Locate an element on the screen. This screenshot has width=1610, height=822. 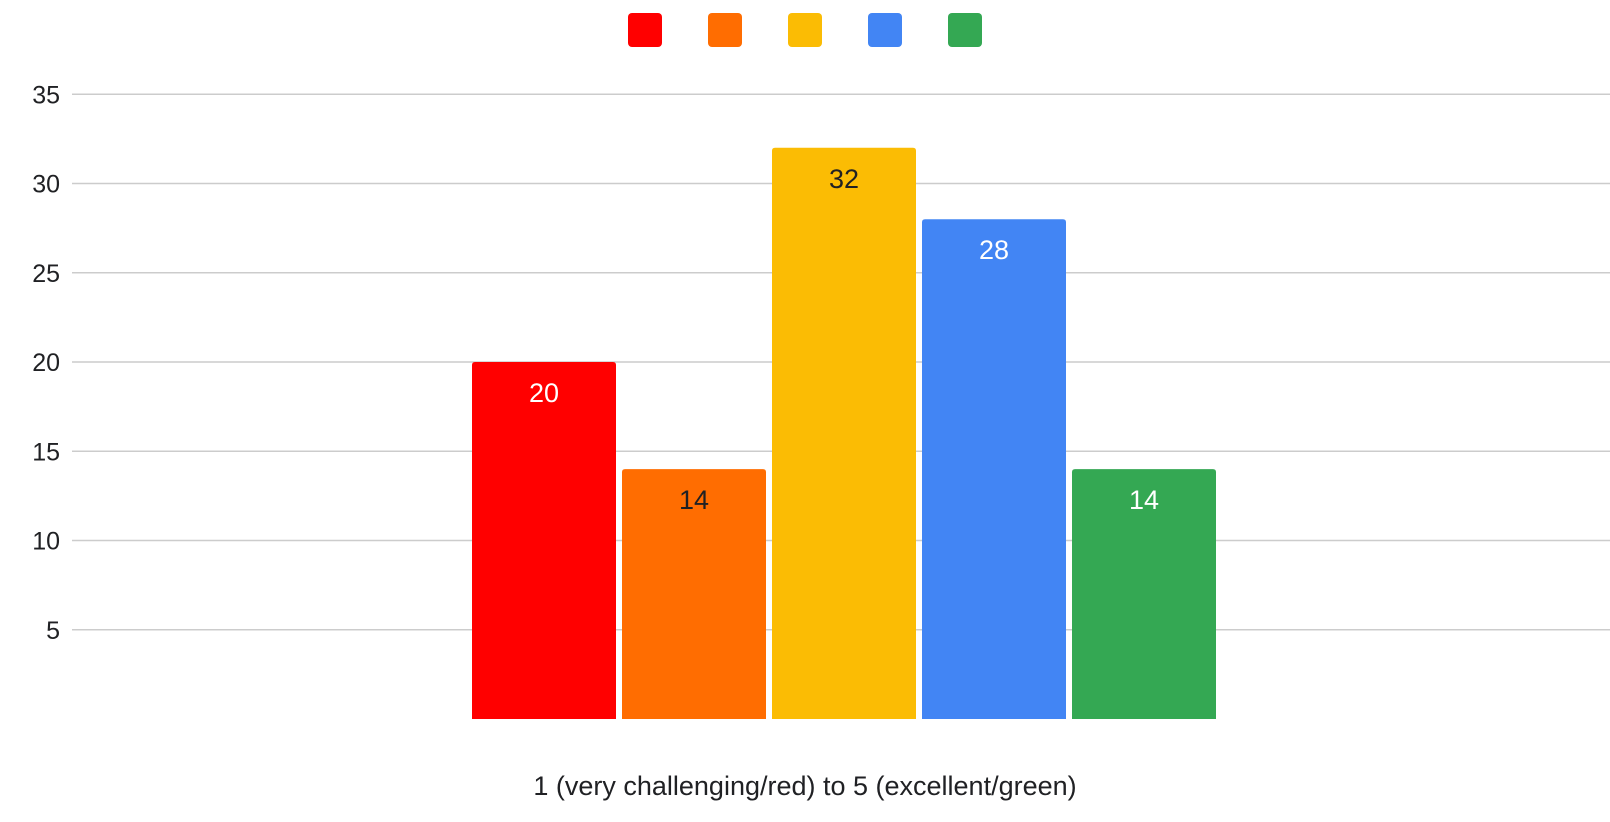
y-tick-label-25: 25 is located at coordinates (46, 274).